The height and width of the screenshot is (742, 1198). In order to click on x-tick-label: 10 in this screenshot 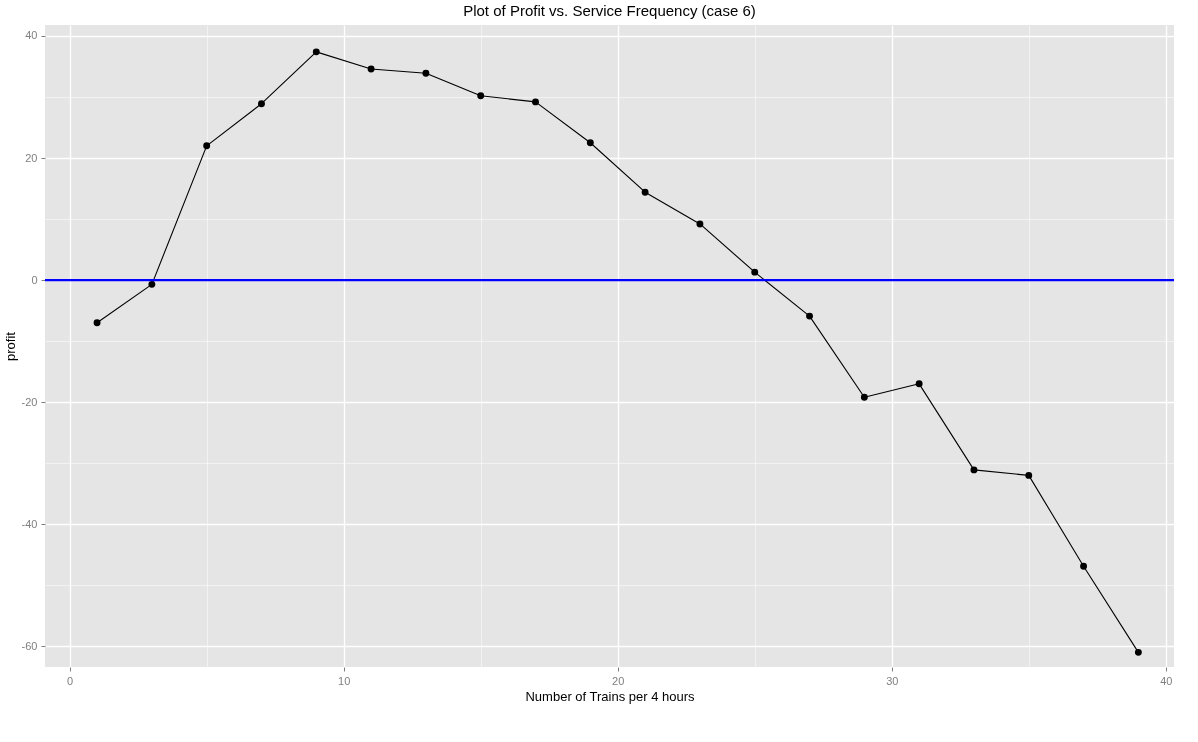, I will do `click(344, 680)`.